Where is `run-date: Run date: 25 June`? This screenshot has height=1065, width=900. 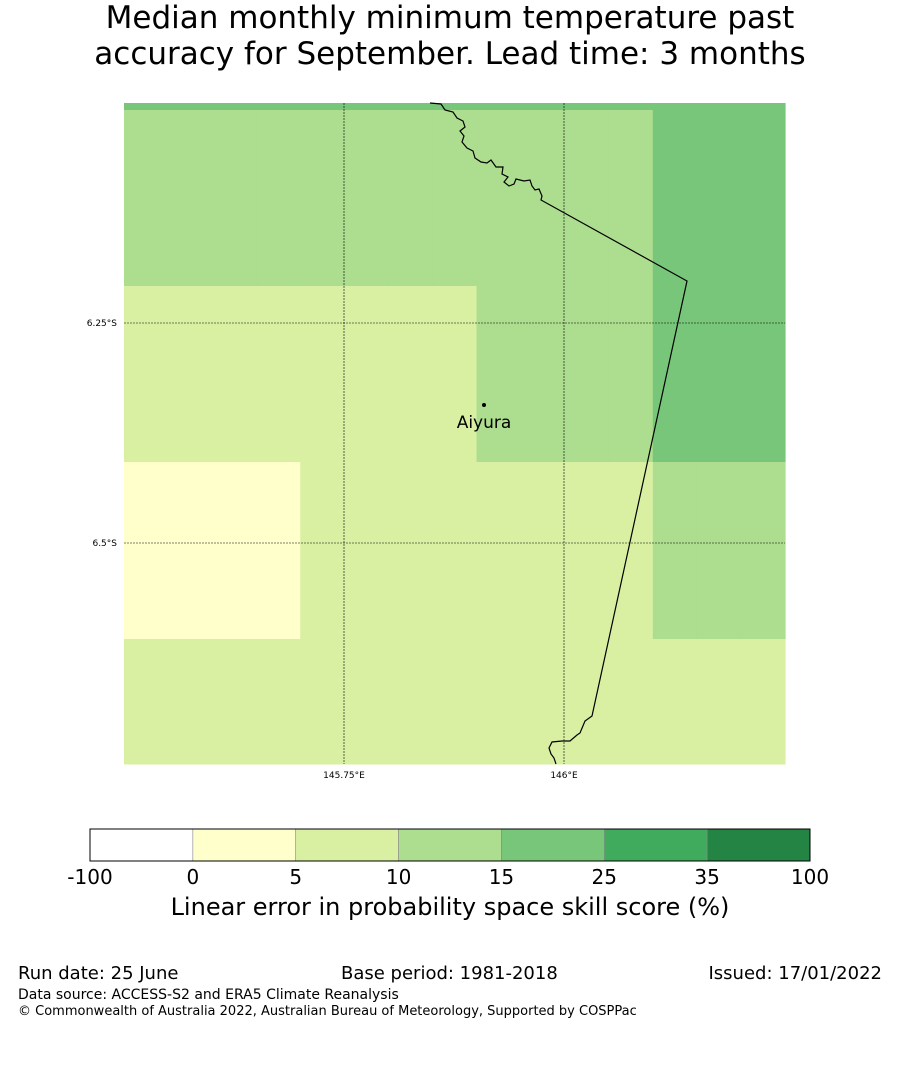
run-date: Run date: 25 June is located at coordinates (98, 973).